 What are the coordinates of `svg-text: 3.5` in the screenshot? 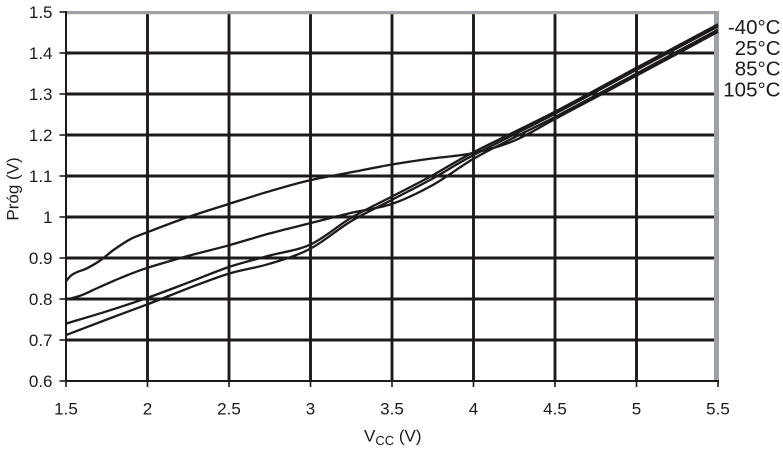 It's located at (392, 409).